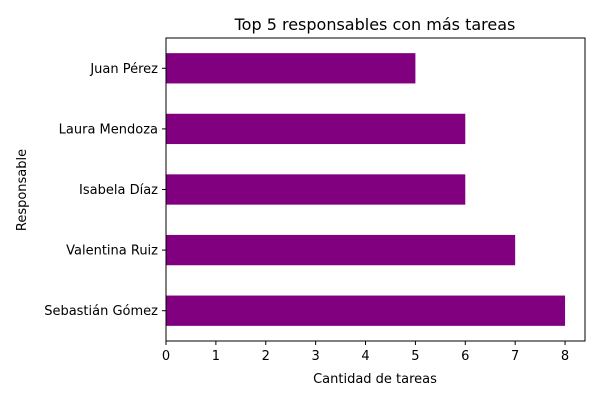 This screenshot has height=400, width=600. What do you see at coordinates (101, 311) in the screenshot?
I see `y-tick-label: Sebastián Gómez` at bounding box center [101, 311].